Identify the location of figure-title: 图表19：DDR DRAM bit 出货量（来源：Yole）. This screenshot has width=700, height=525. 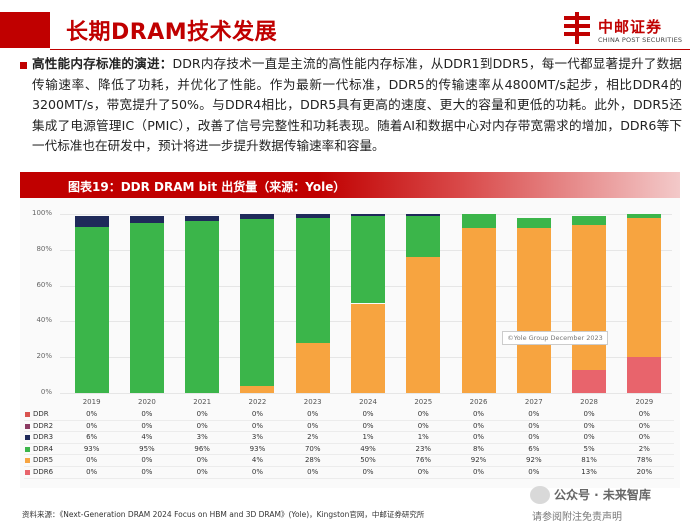
(207, 187).